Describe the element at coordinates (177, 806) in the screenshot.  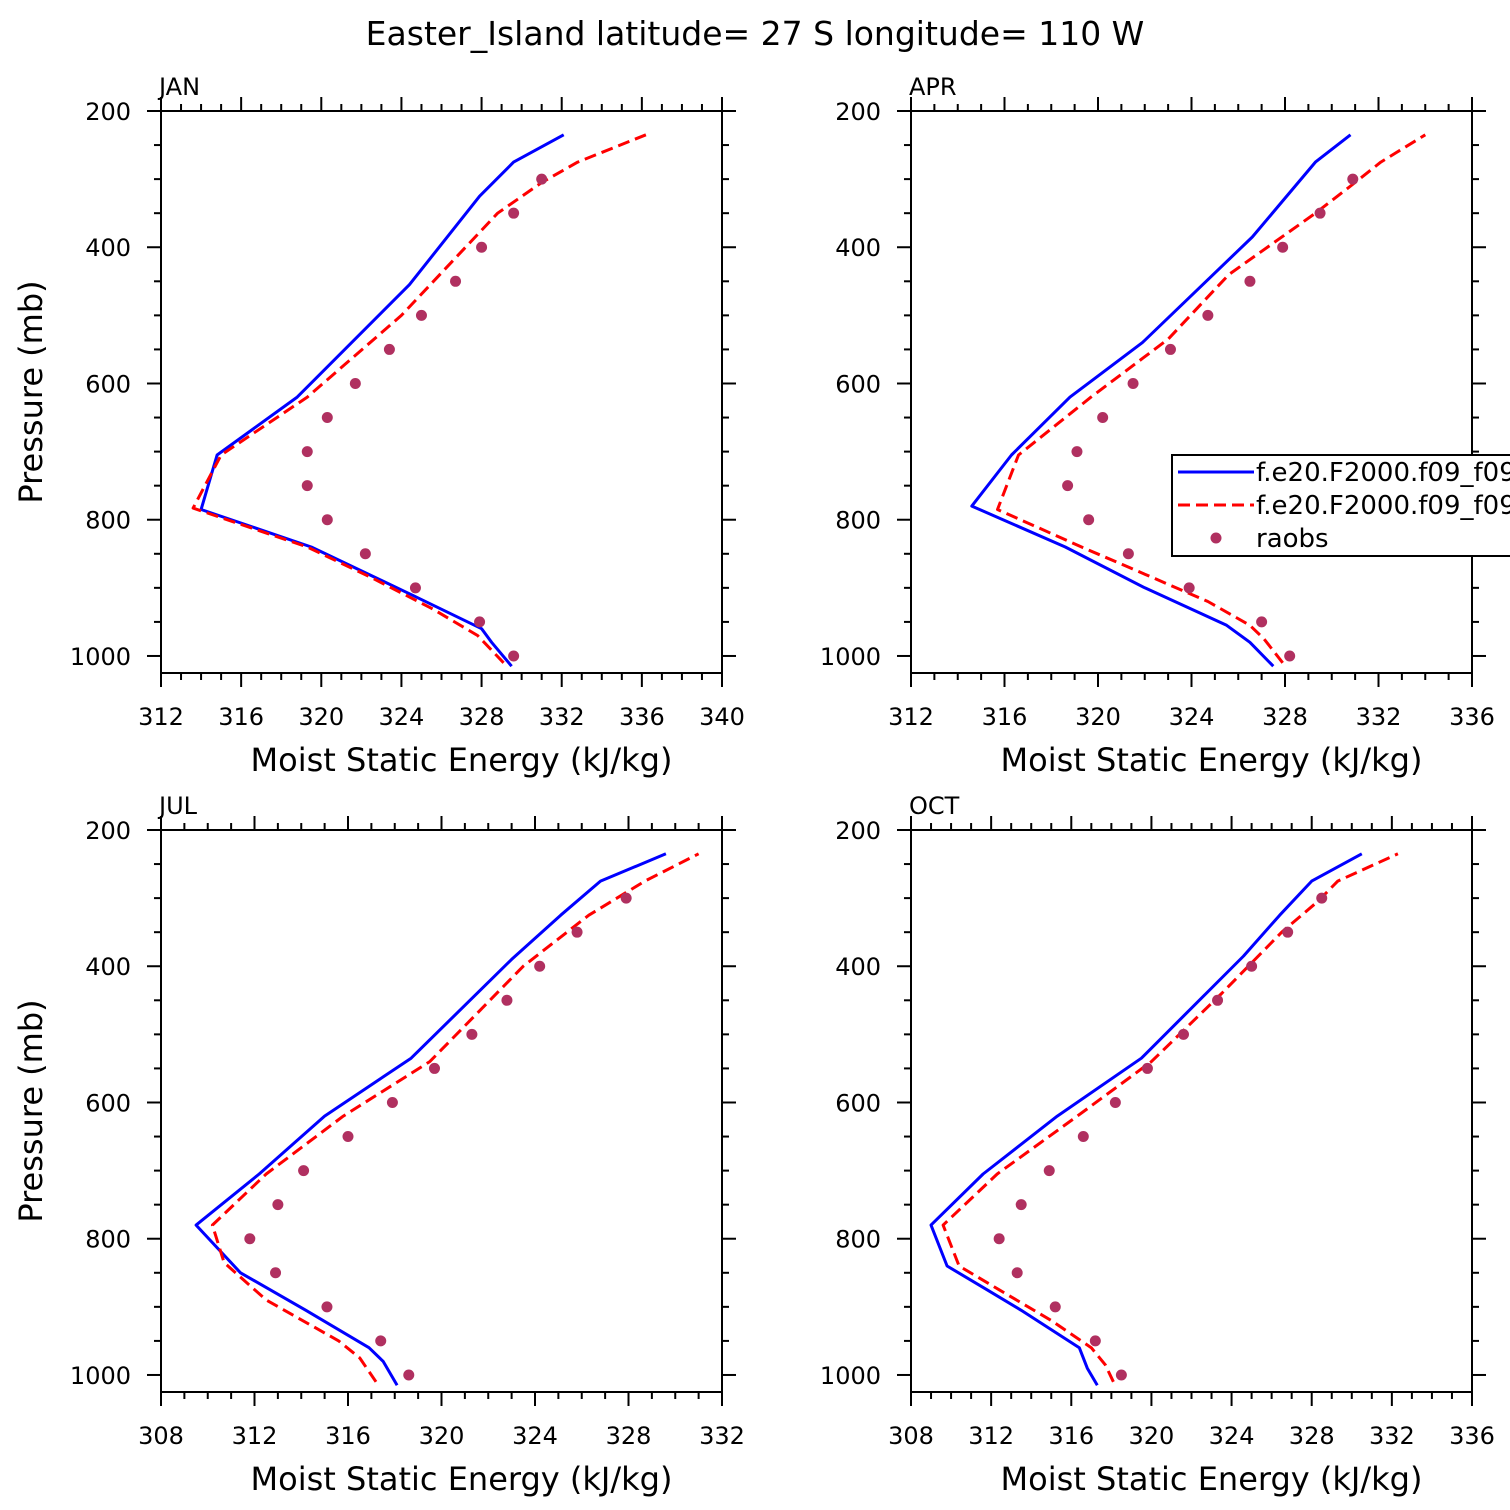
I see `panel-title: JUL` at that location.